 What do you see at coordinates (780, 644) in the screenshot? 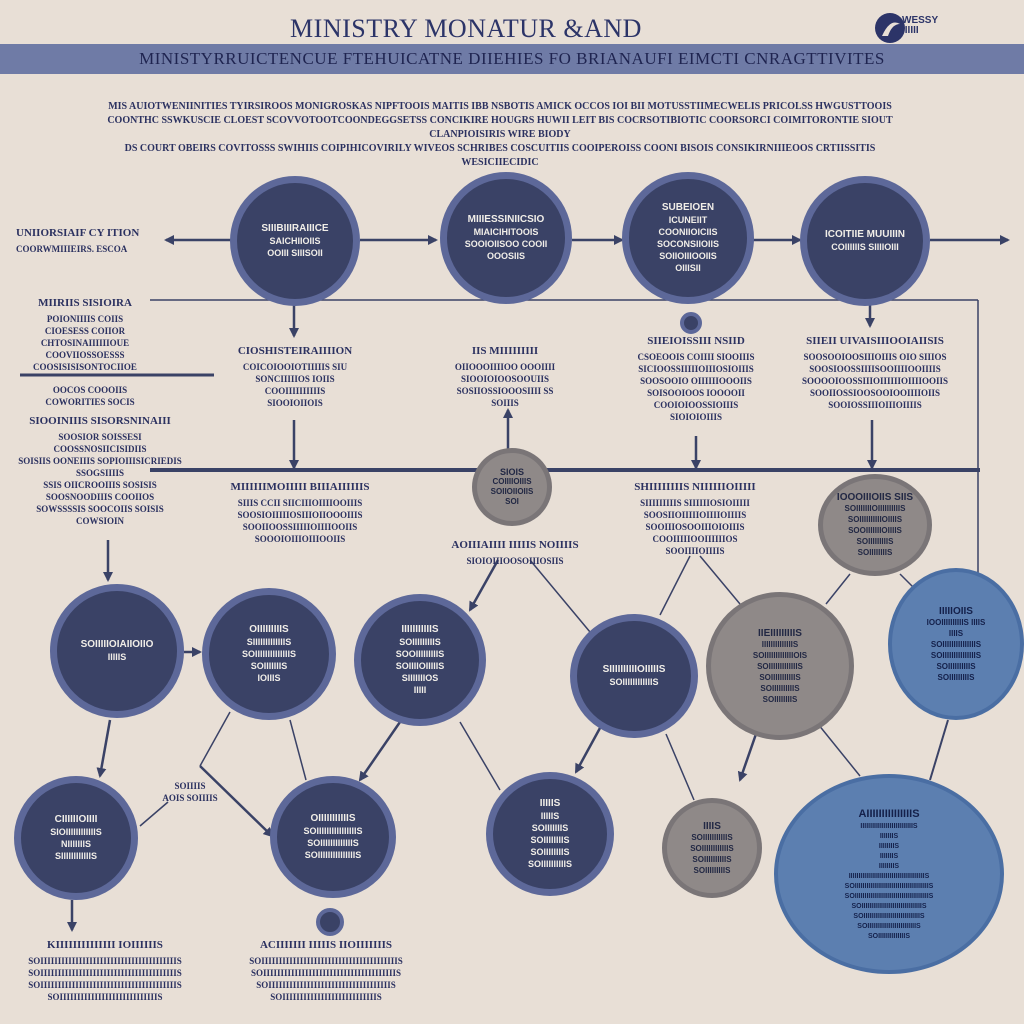
I see `node-line: IIIIIIIIIIIIIIS` at bounding box center [780, 644].